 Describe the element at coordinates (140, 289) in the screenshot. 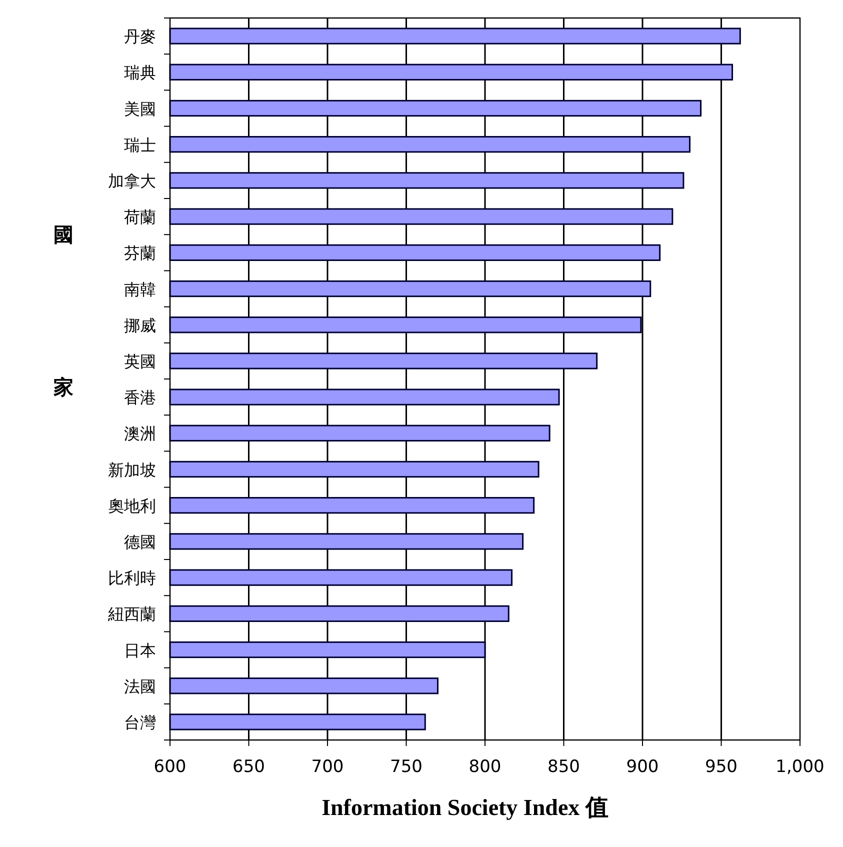

I see `y-tick-label: 南韓` at that location.